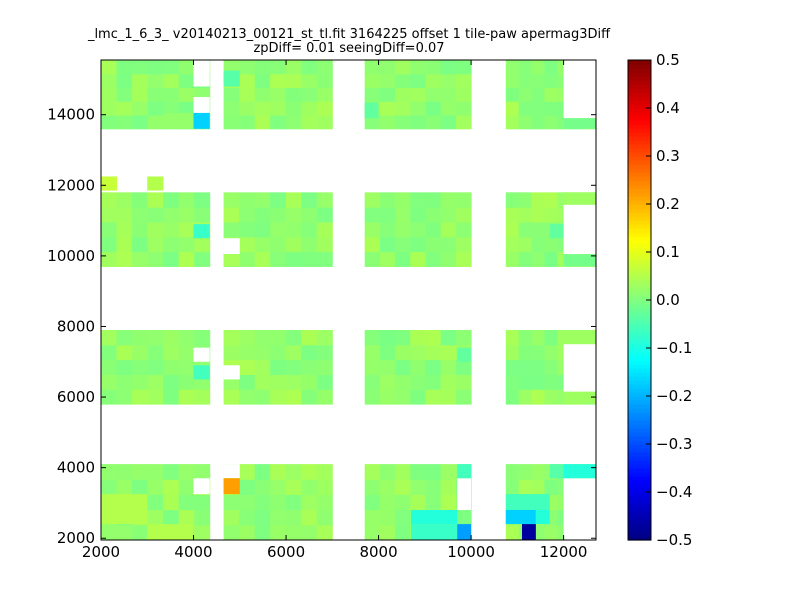 This screenshot has height=605, width=800. What do you see at coordinates (76, 397) in the screenshot?
I see `y-tick-label: 6000` at bounding box center [76, 397].